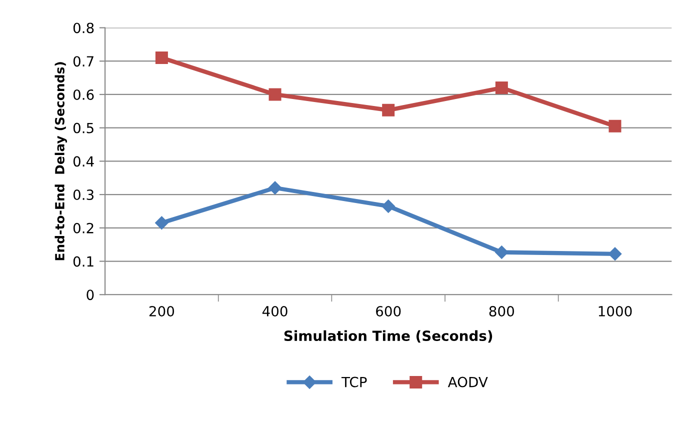  Describe the element at coordinates (83, 261) in the screenshot. I see `y-tick-label: 0.1` at that location.